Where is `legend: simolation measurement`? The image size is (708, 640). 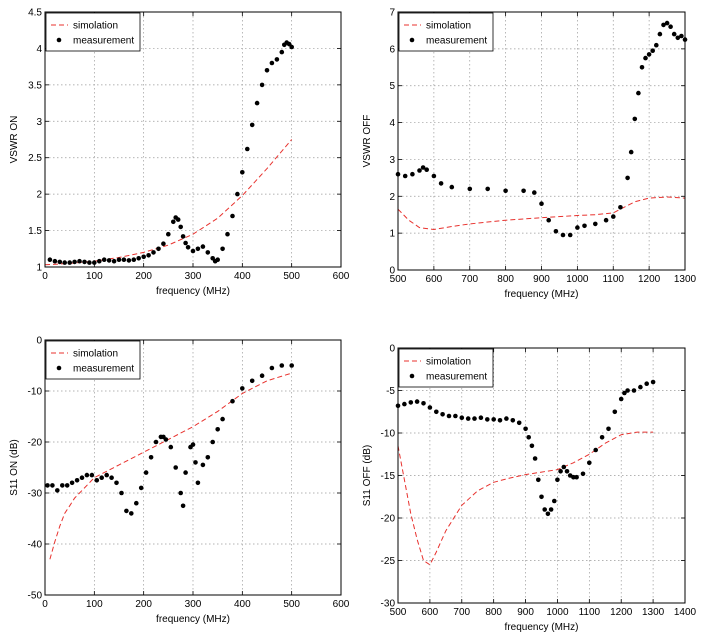
legend: simolation measurement is located at coordinates (446, 32).